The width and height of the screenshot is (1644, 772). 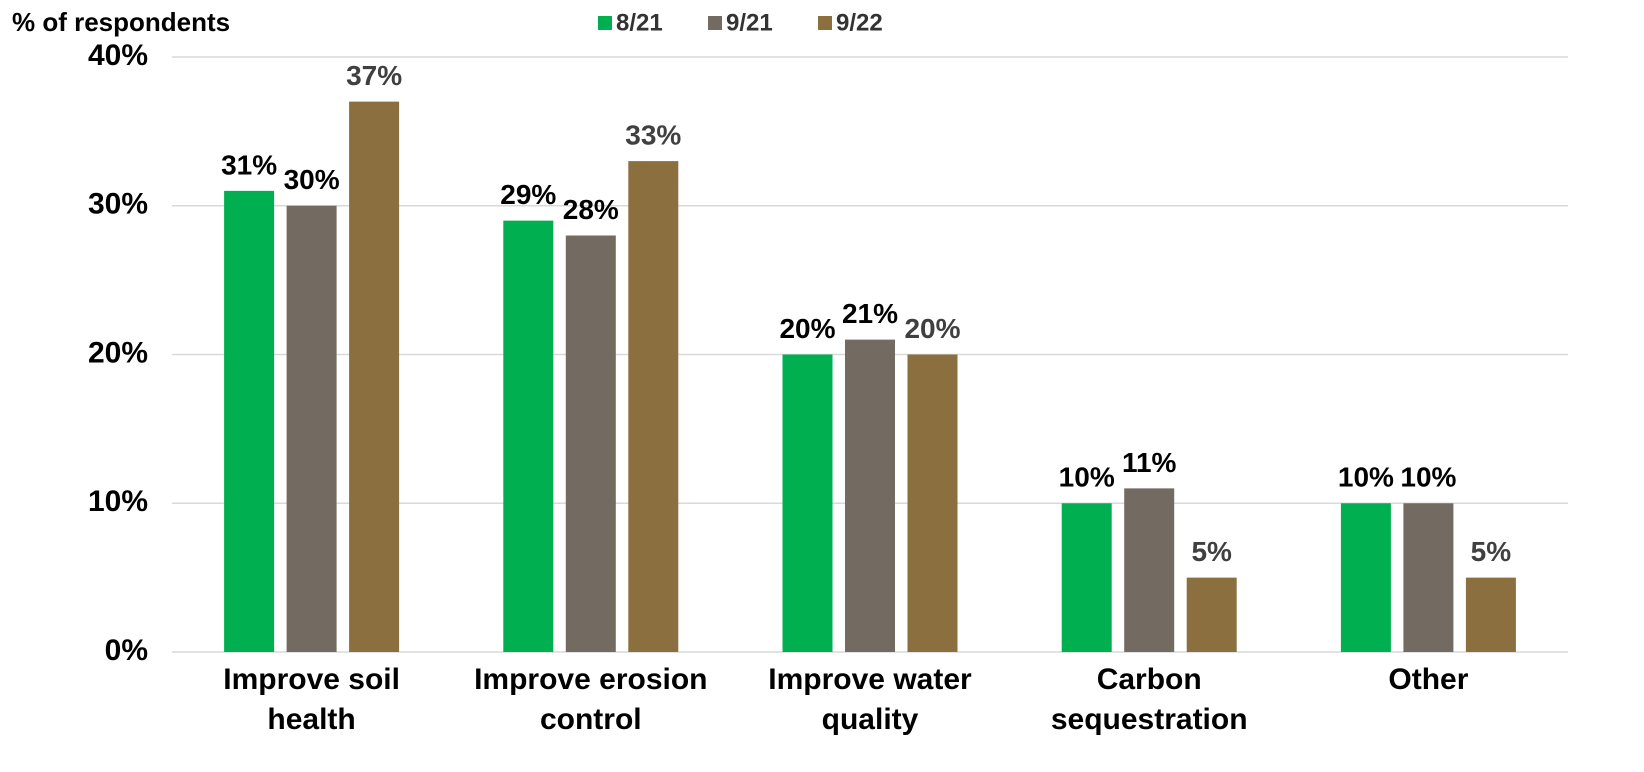 I want to click on value-label: 28%, so click(x=591, y=209).